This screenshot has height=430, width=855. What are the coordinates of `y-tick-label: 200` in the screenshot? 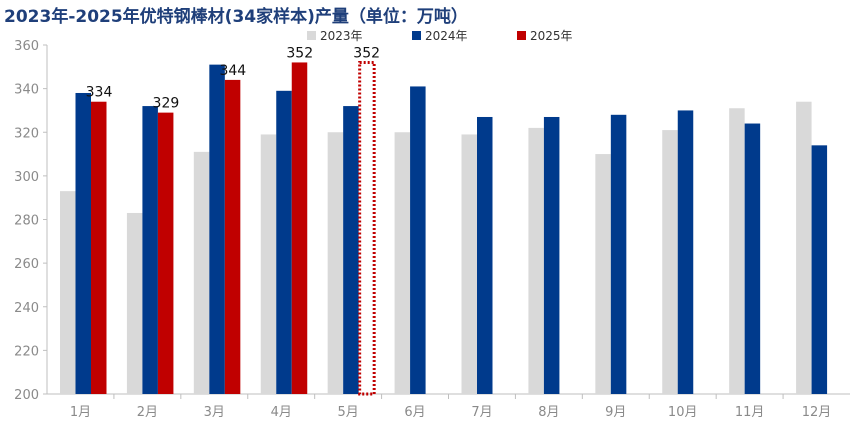 It's located at (26, 395).